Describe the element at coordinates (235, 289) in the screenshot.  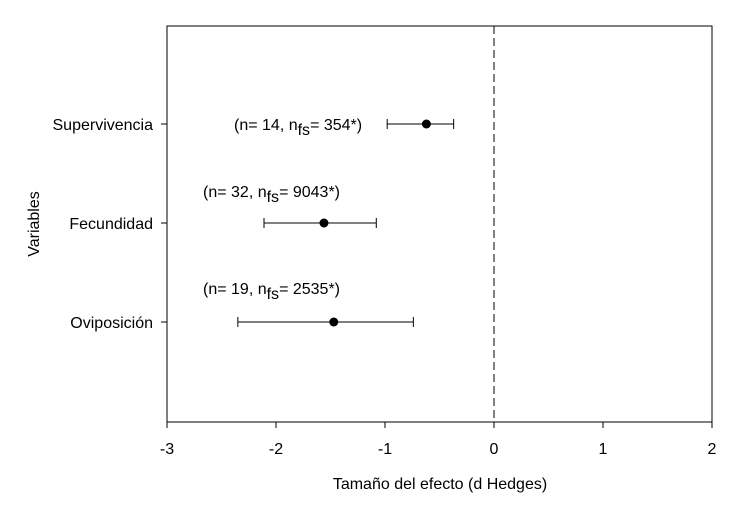
I see `annotation-prefix: (n= 19, n` at that location.